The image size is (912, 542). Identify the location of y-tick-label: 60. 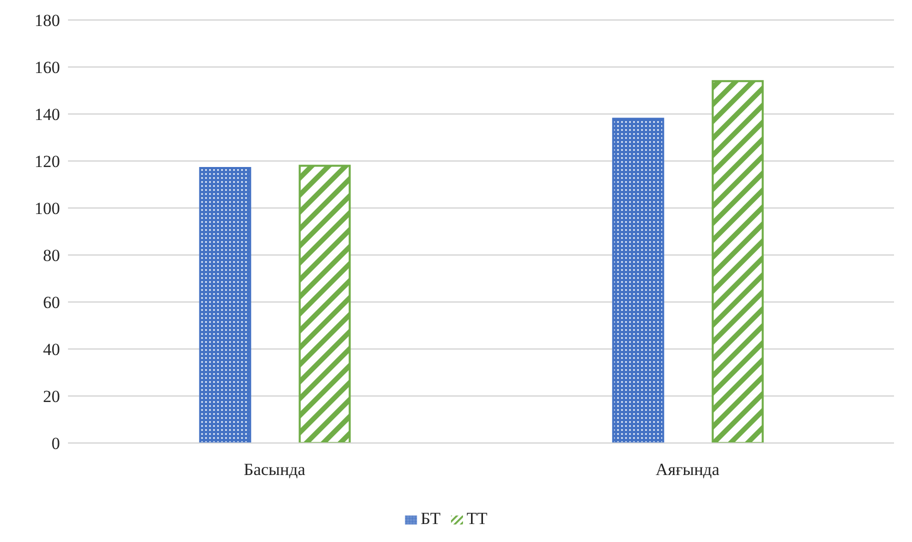
(51, 302).